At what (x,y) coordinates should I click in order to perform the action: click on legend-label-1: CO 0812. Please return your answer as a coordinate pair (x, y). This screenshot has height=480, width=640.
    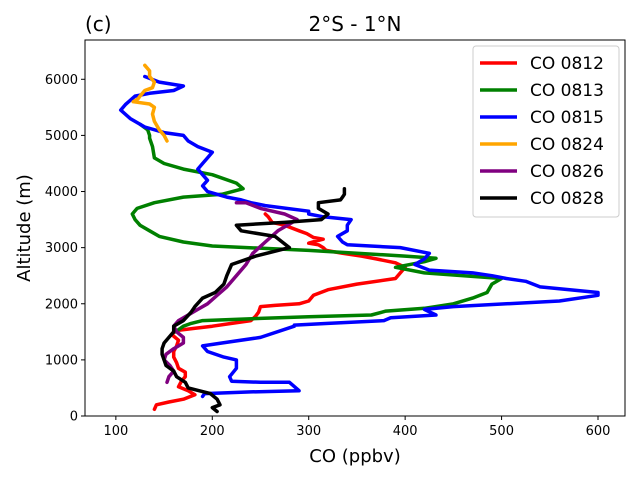
    Looking at the image, I should click on (567, 64).